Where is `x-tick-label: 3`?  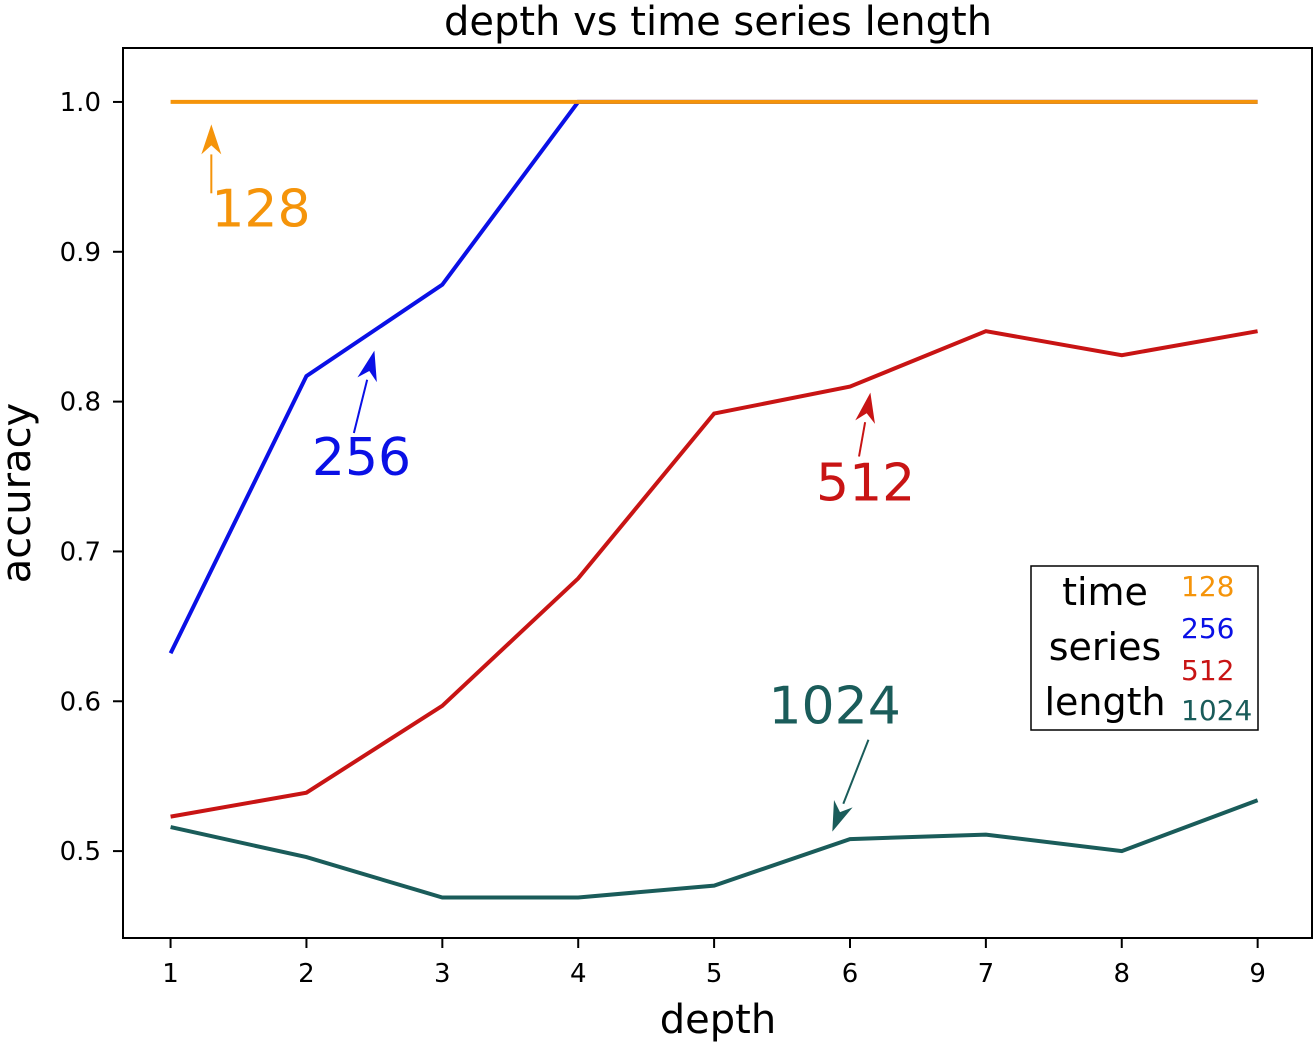 x-tick-label: 3 is located at coordinates (442, 974).